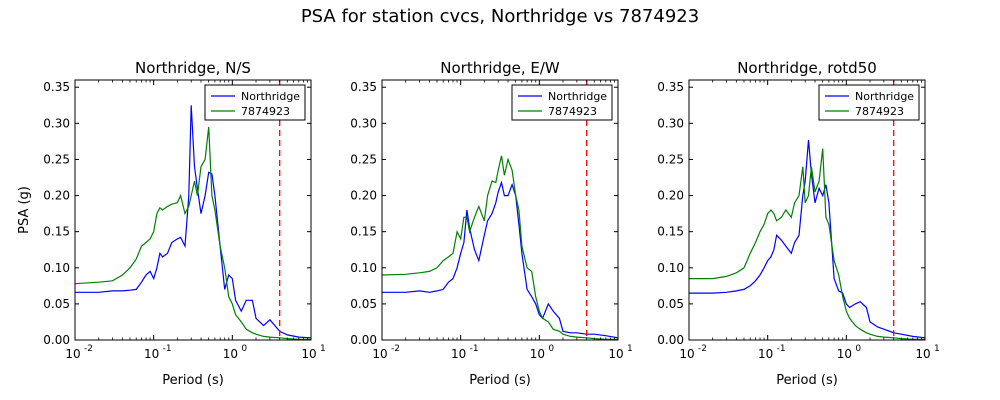  I want to click on panel-title: Northridge, N/S, so click(193, 68).